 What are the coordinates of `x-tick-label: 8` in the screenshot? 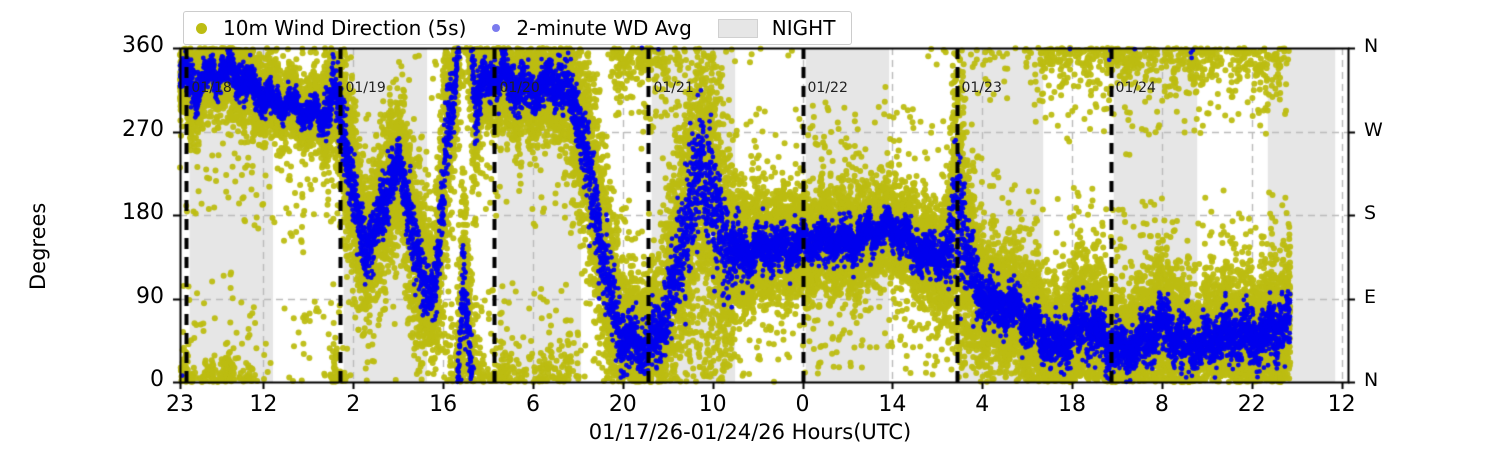 It's located at (1161, 404).